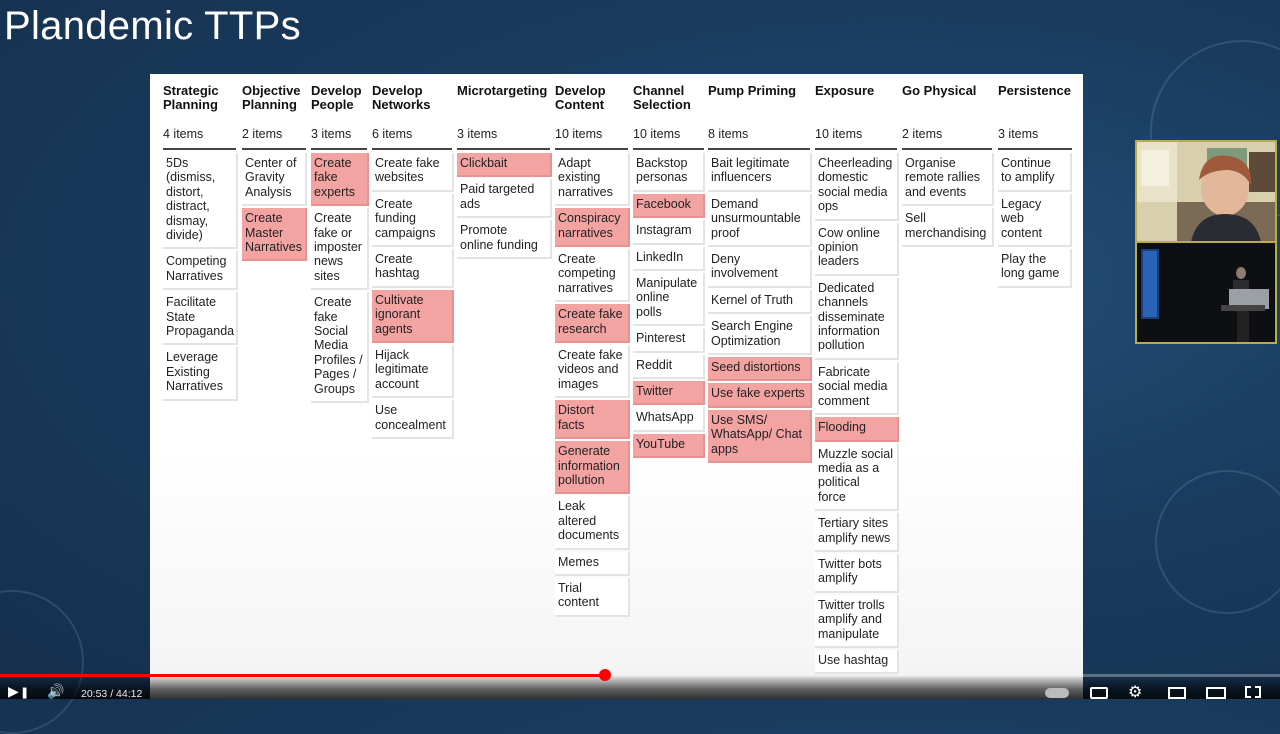 This screenshot has width=1280, height=734. What do you see at coordinates (750, 170) in the screenshot?
I see `ttp-card-label: Bait legitimate influencers` at bounding box center [750, 170].